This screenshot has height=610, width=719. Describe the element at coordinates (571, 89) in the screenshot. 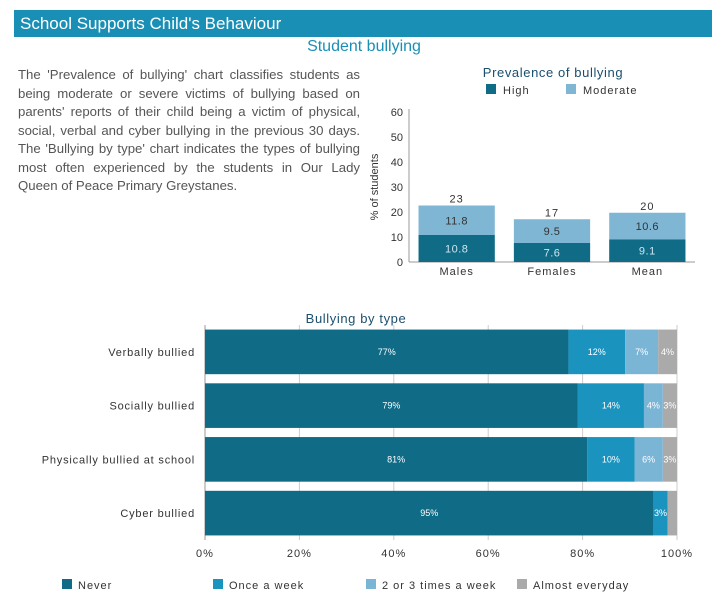

I see `legend-swatch-moderate` at that location.